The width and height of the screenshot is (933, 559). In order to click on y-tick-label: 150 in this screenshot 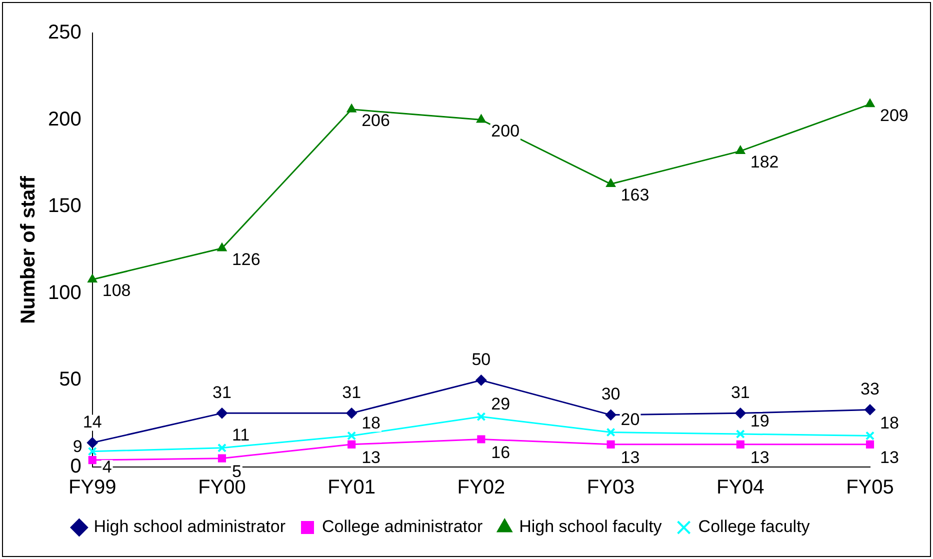, I will do `click(65, 206)`.